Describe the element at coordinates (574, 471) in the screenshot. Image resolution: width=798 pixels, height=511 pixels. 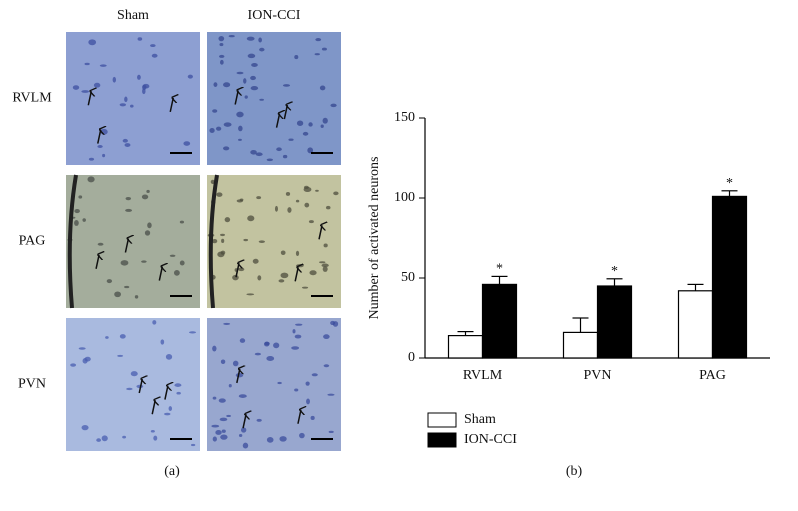
I see `panel-label: (b)` at that location.